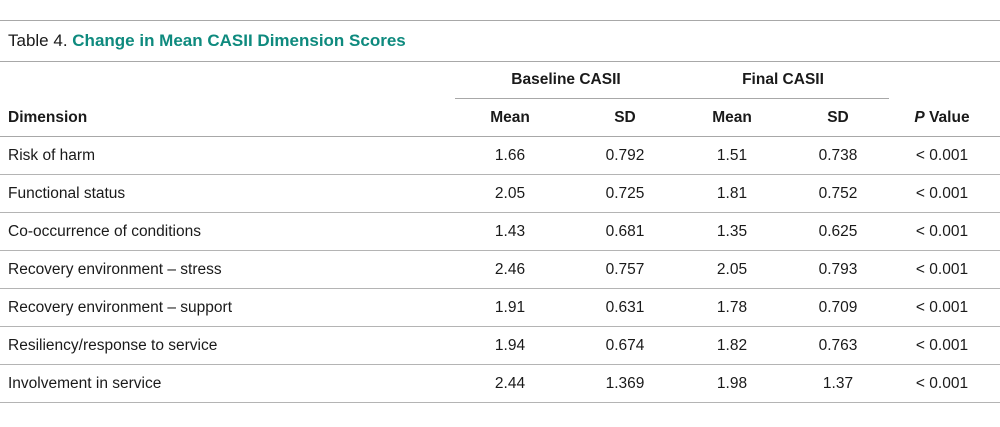  Describe the element at coordinates (51, 155) in the screenshot. I see `cell-dimension: Risk of harm` at that location.